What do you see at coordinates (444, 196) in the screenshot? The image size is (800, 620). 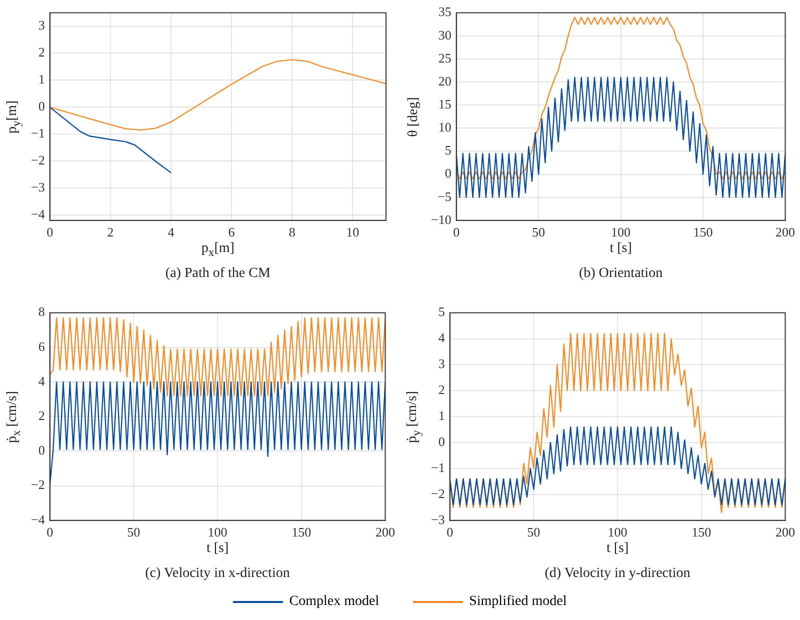 I see `y-tick-label: −5` at bounding box center [444, 196].